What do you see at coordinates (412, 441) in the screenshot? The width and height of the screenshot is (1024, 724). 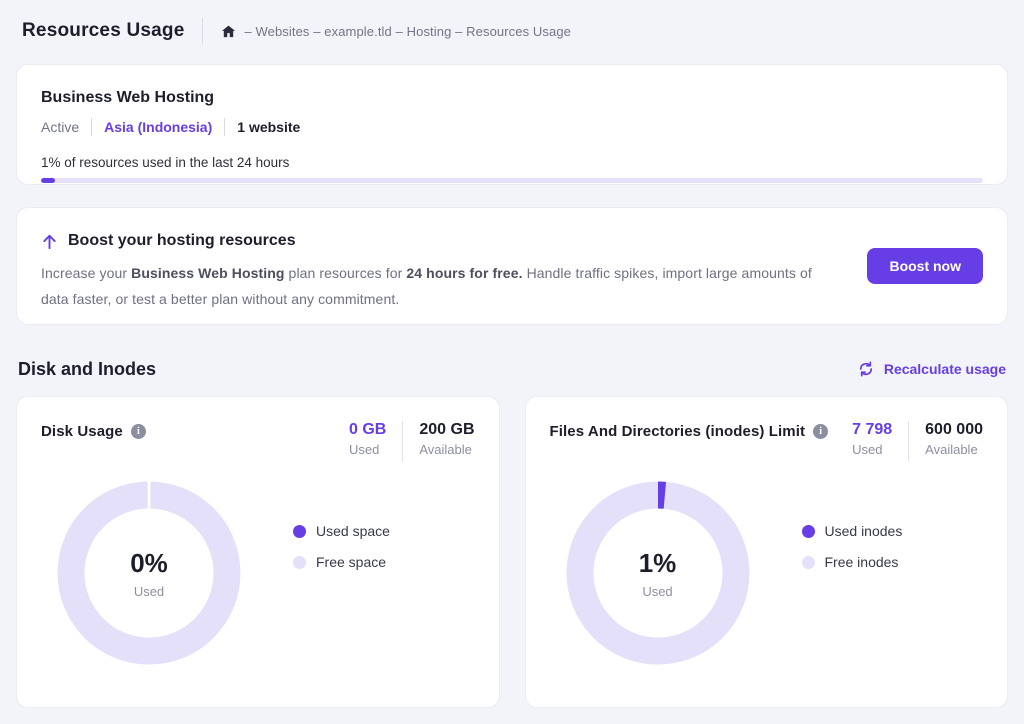 I see `disk-usage-stats: 0 GB Used 200 GB Available` at bounding box center [412, 441].